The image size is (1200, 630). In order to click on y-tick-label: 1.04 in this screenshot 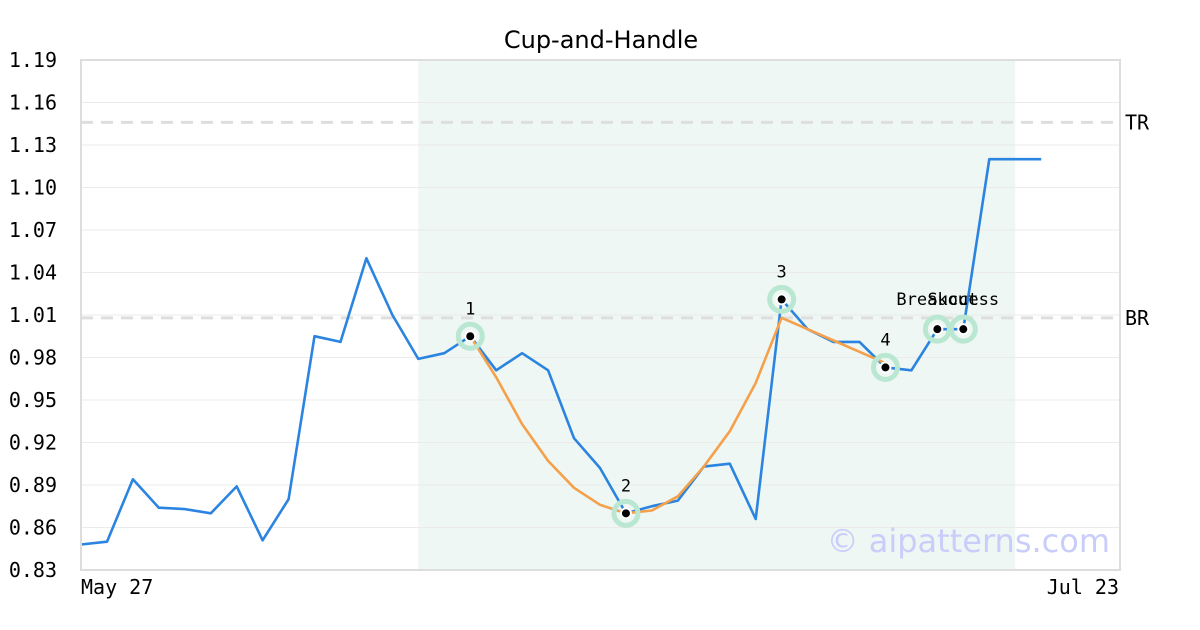, I will do `click(33, 273)`.